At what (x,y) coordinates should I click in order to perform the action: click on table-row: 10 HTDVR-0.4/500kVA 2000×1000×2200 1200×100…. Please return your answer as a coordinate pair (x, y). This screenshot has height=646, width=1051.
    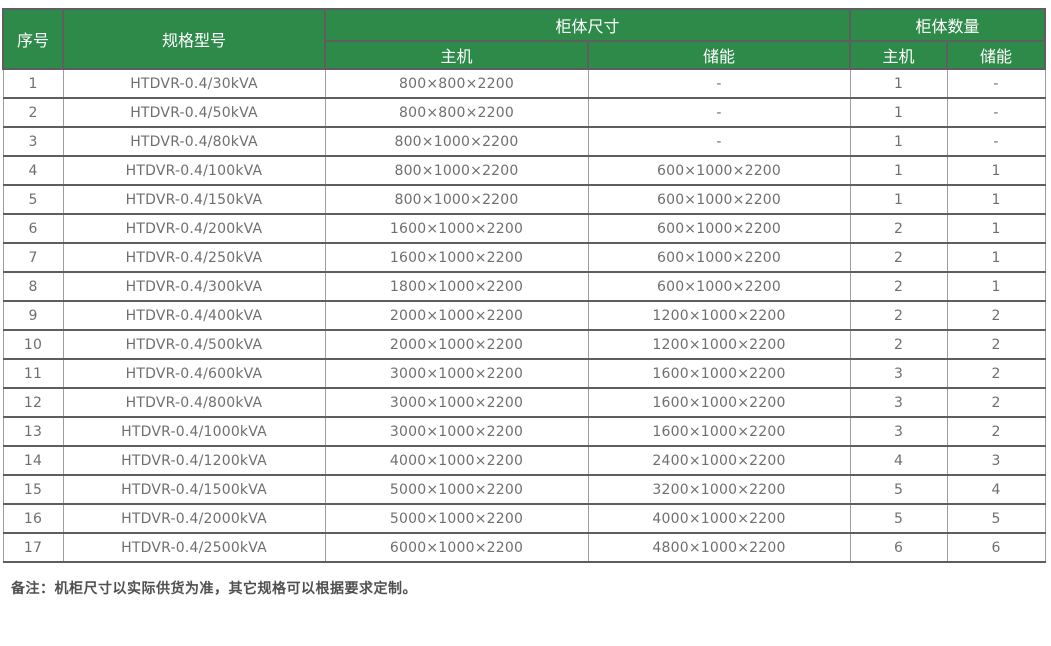
    Looking at the image, I should click on (524, 344).